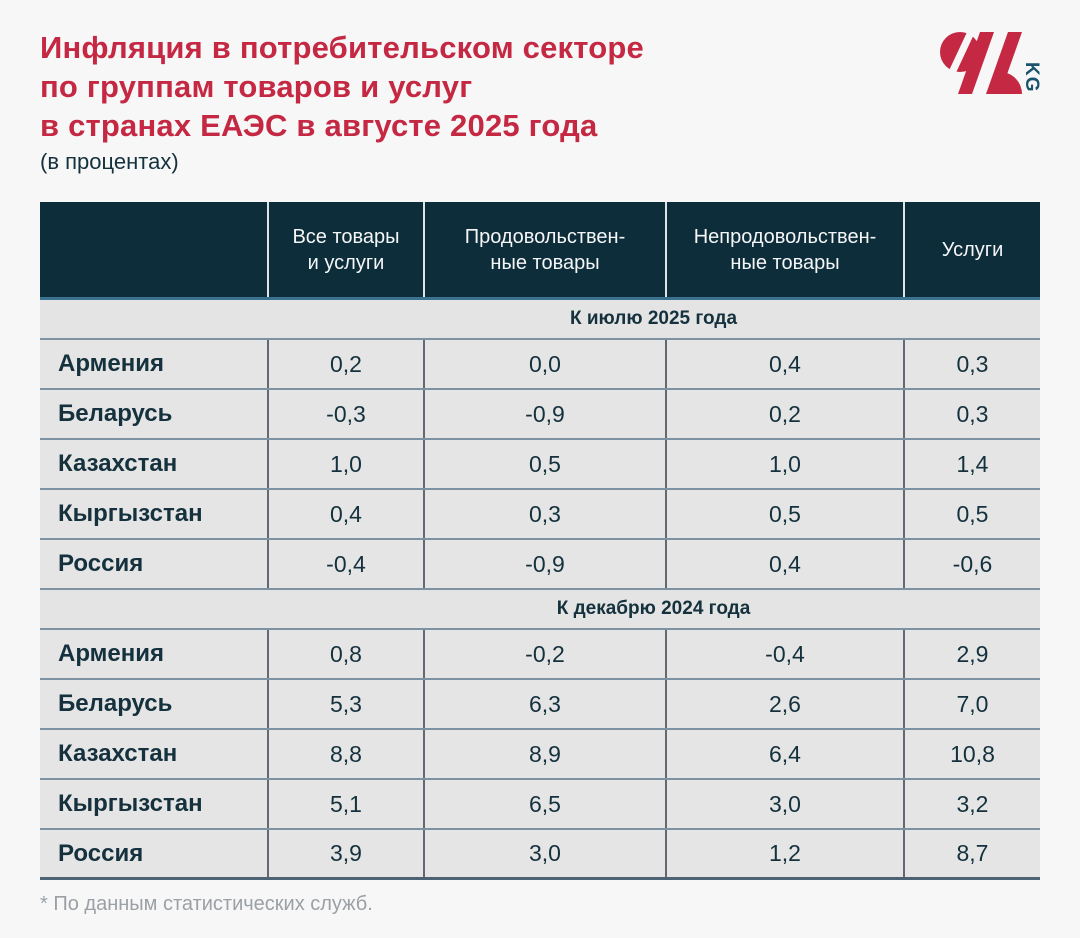 Image resolution: width=1080 pixels, height=938 pixels. Describe the element at coordinates (544, 754) in the screenshot. I see `value-cell: 8,9` at that location.